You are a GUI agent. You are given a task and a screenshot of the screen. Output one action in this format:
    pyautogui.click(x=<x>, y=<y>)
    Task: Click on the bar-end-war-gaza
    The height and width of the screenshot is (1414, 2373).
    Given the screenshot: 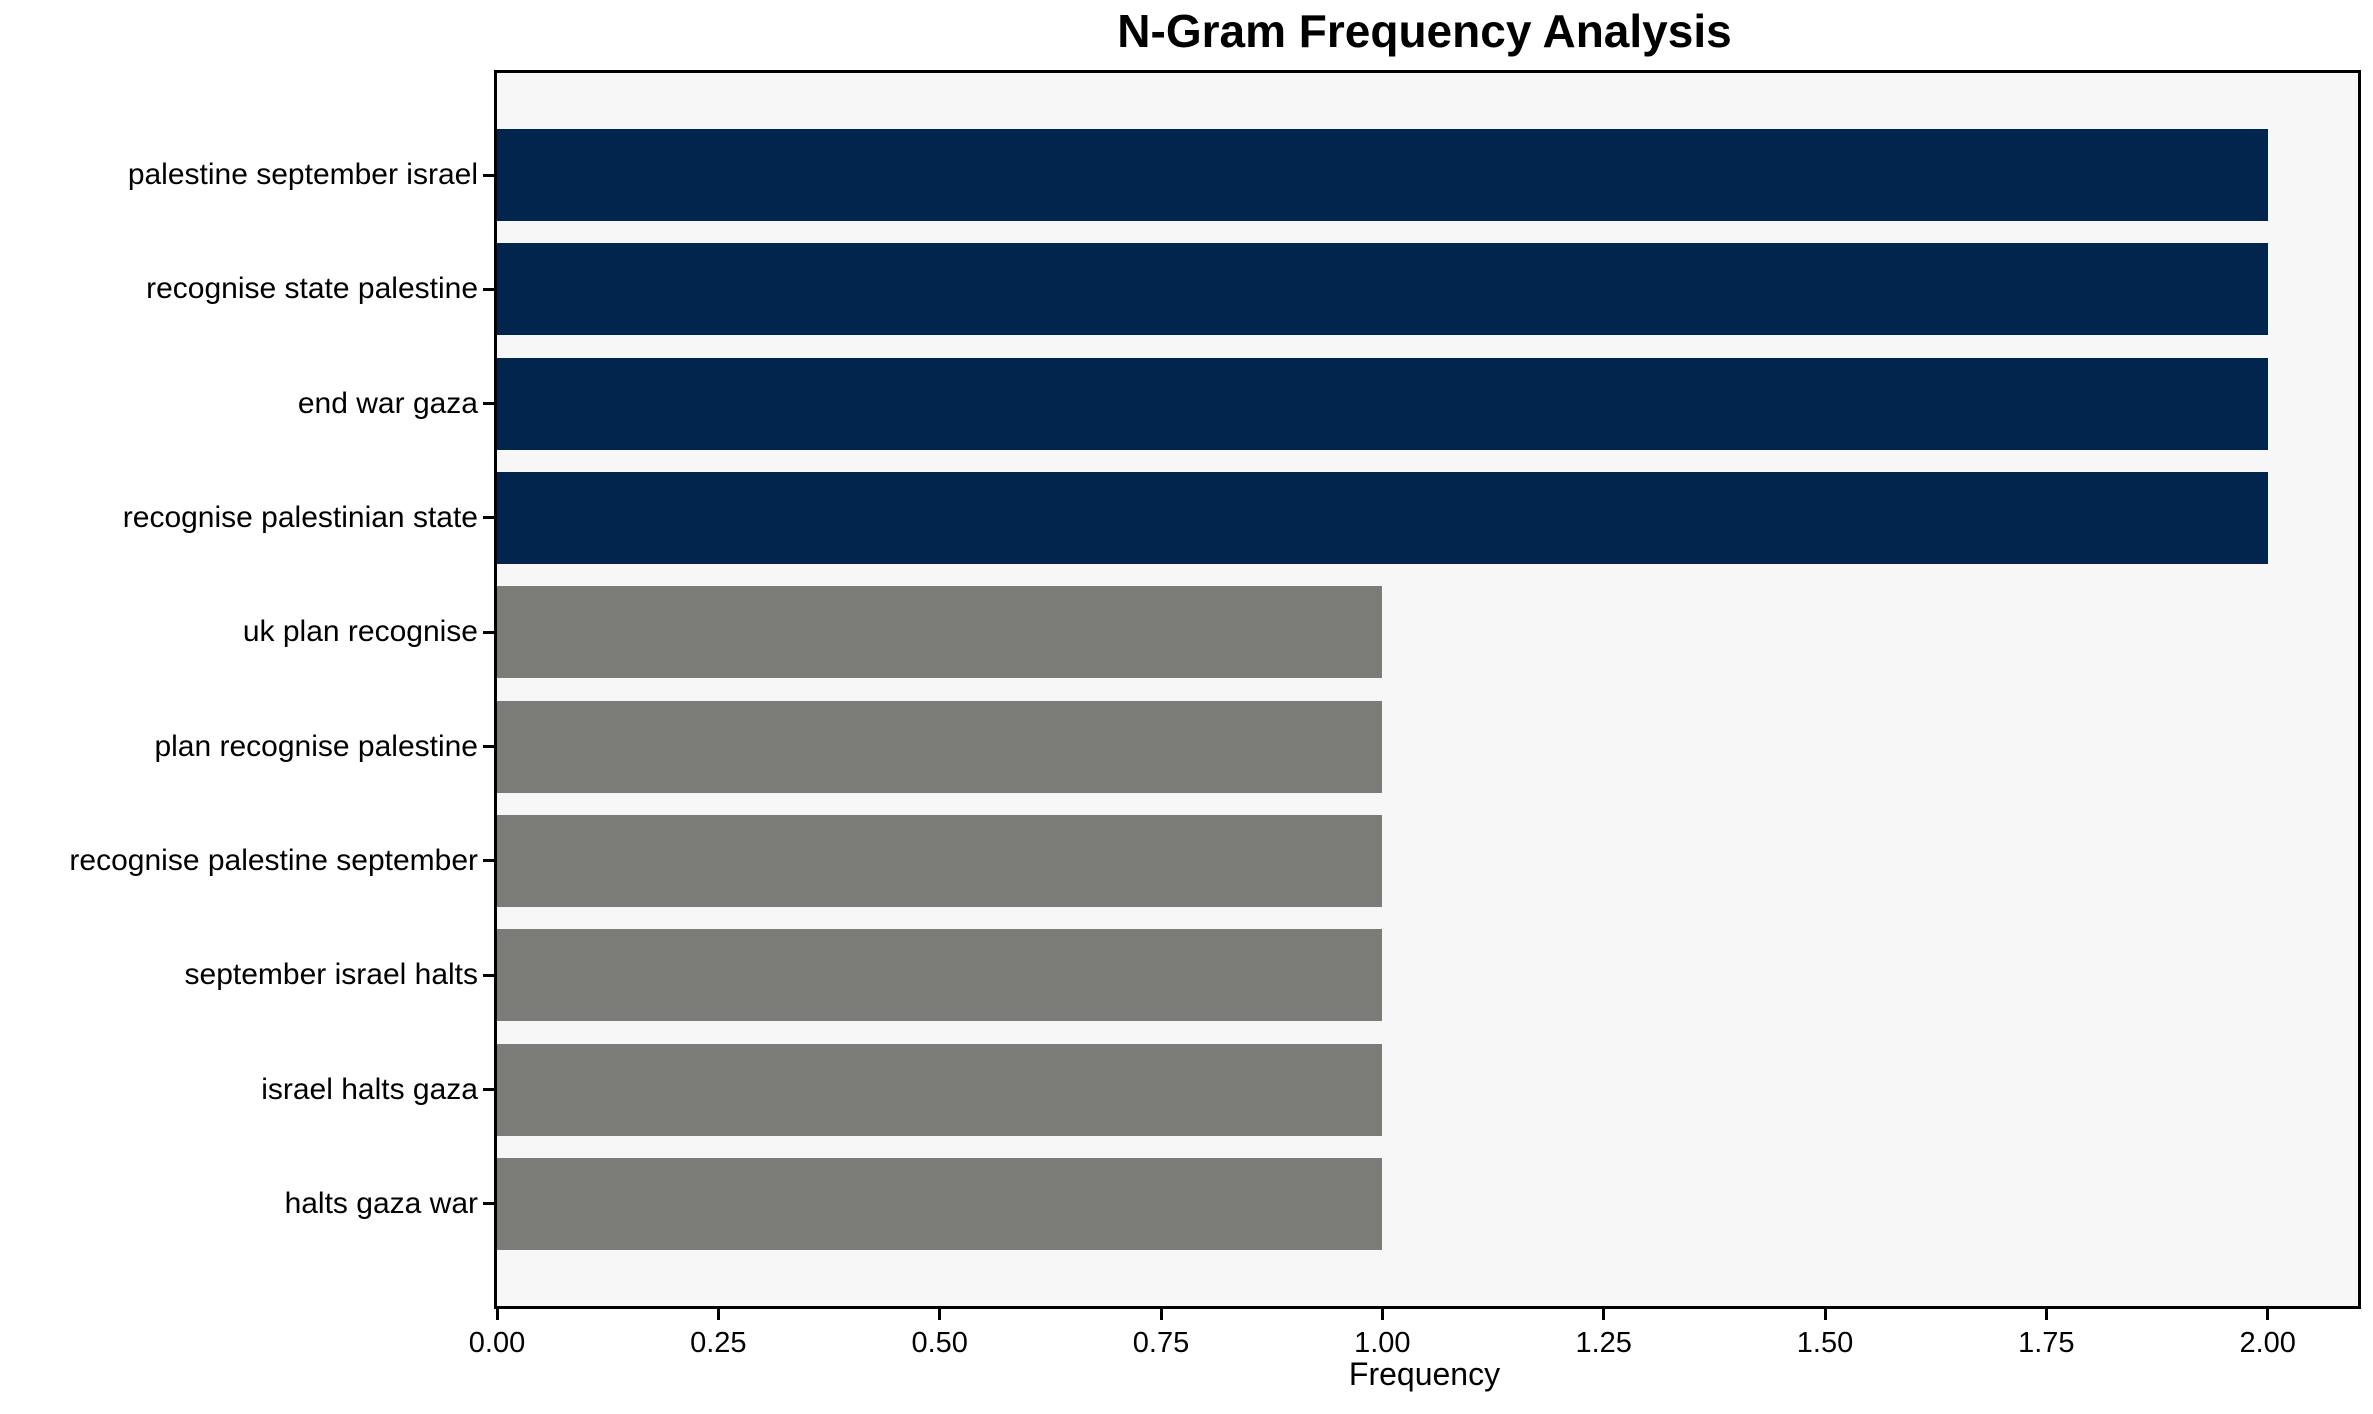 What is the action you would take?
    pyautogui.click(x=1382, y=403)
    